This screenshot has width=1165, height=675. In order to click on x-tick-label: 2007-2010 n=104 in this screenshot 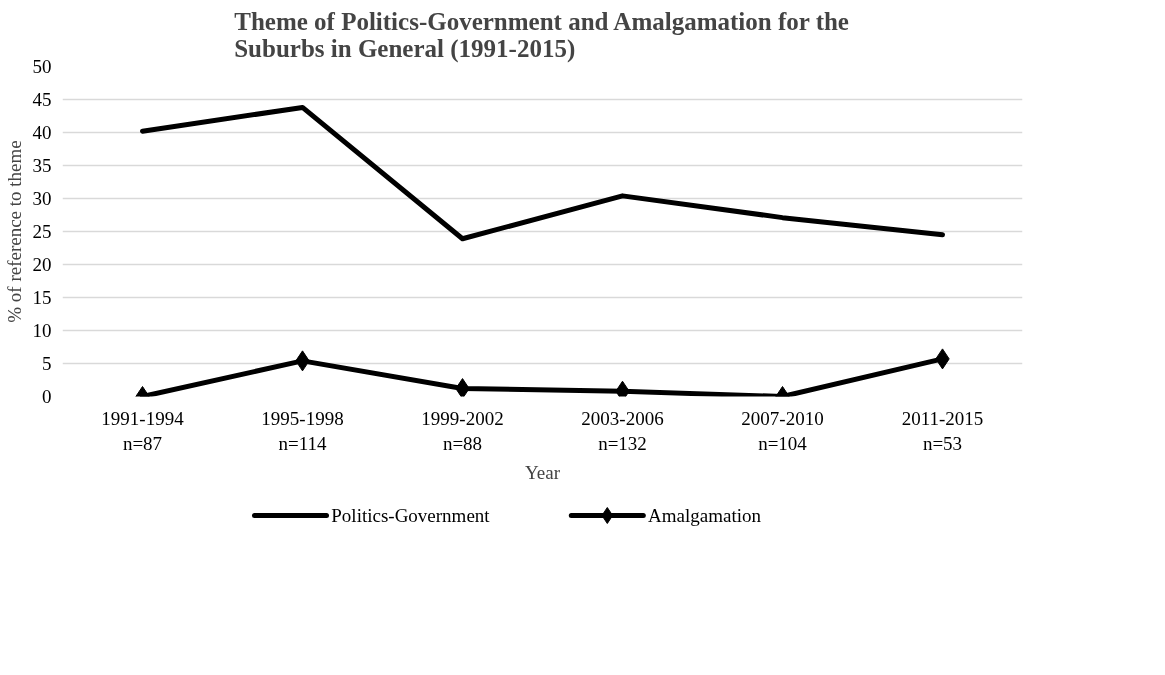, I will do `click(782, 430)`.